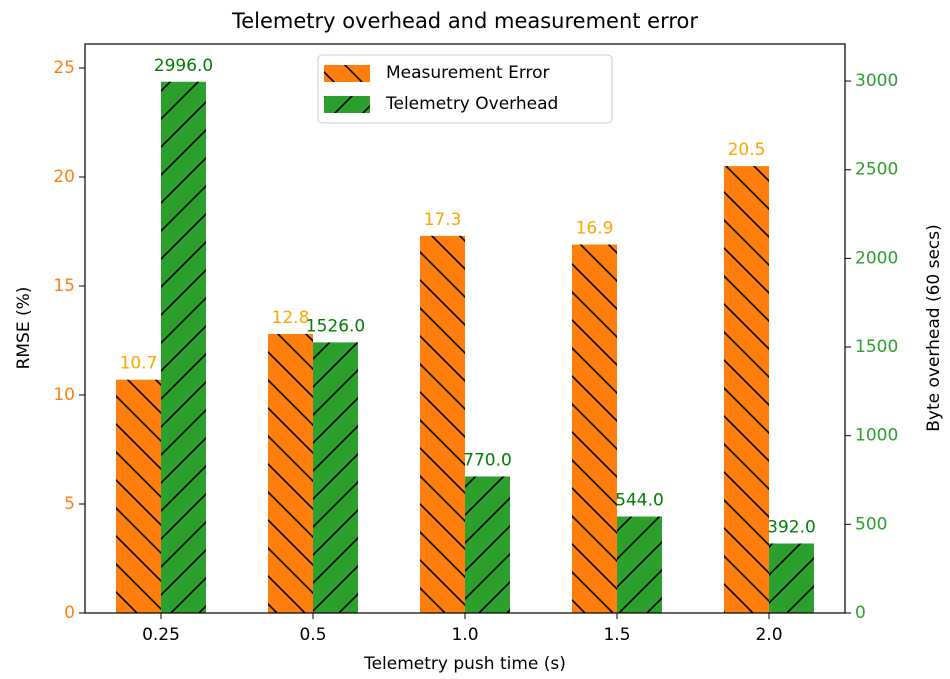  Describe the element at coordinates (464, 21) in the screenshot. I see `chart-title: Telemetry overhead and measurement error` at that location.